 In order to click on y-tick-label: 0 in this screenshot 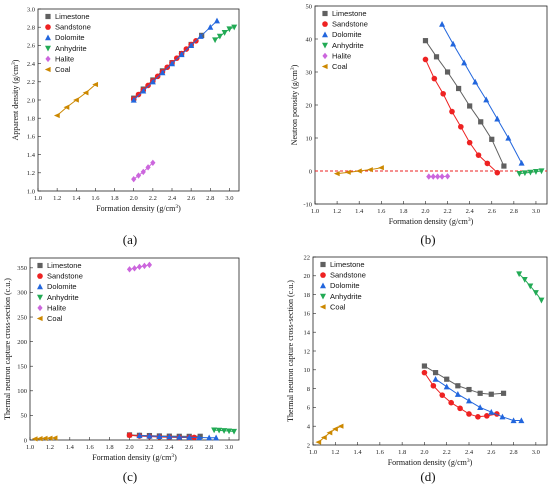, I will do `click(310, 171)`.